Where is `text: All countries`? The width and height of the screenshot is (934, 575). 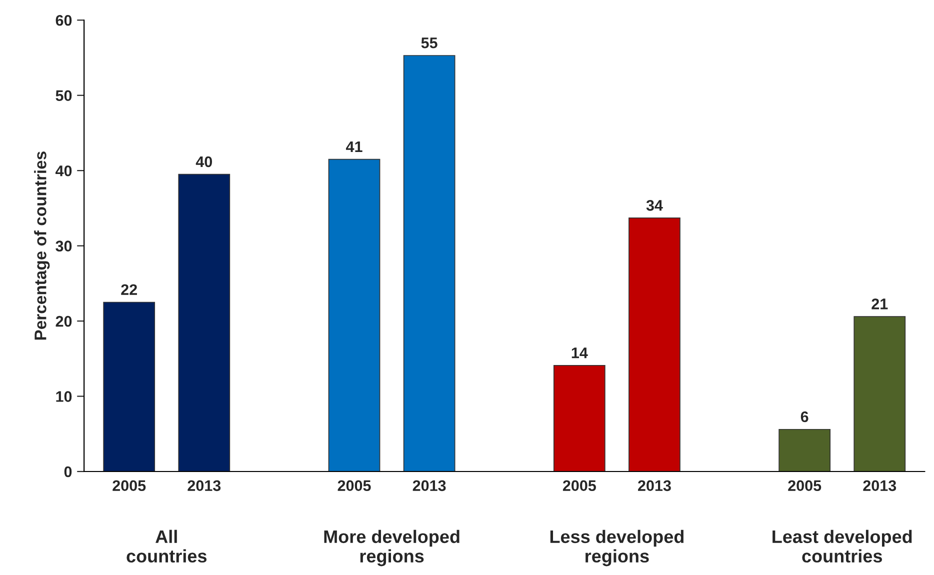 text: All countries is located at coordinates (166, 546).